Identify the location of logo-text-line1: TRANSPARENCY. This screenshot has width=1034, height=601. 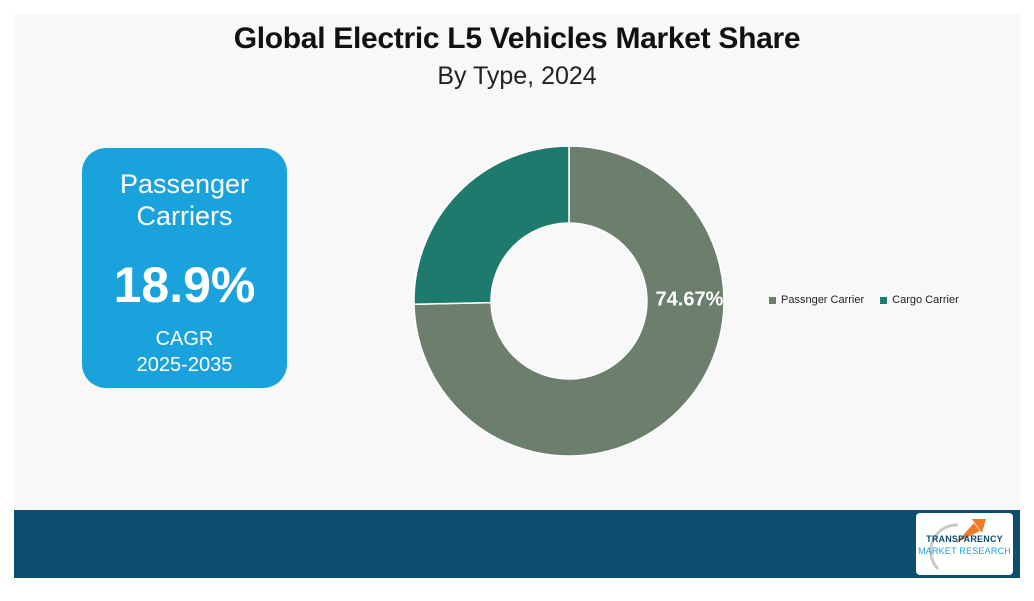
(964, 539).